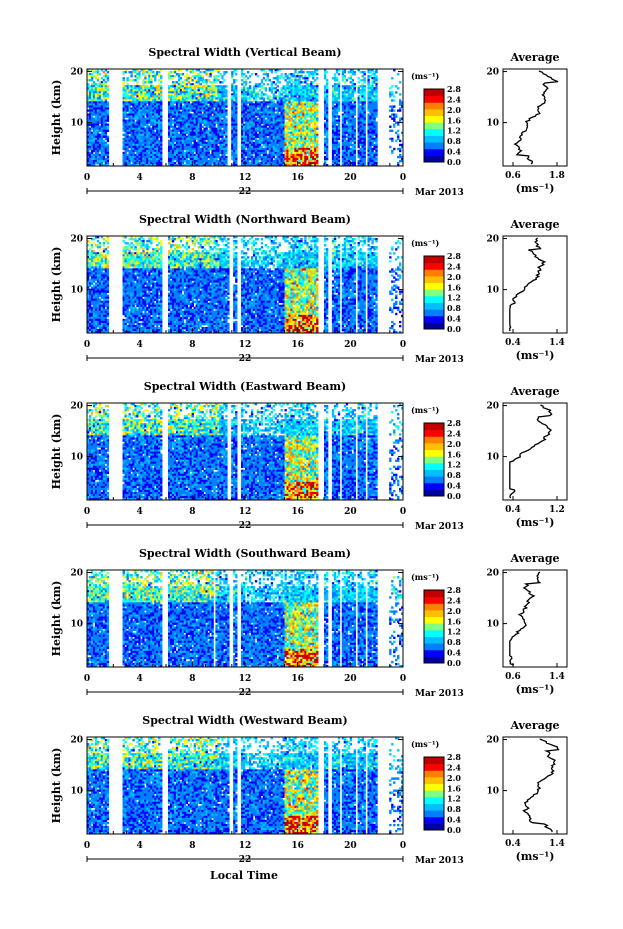 This screenshot has width=623, height=929. Describe the element at coordinates (454, 120) in the screenshot. I see `colorbar-tick-label: 1.6` at that location.